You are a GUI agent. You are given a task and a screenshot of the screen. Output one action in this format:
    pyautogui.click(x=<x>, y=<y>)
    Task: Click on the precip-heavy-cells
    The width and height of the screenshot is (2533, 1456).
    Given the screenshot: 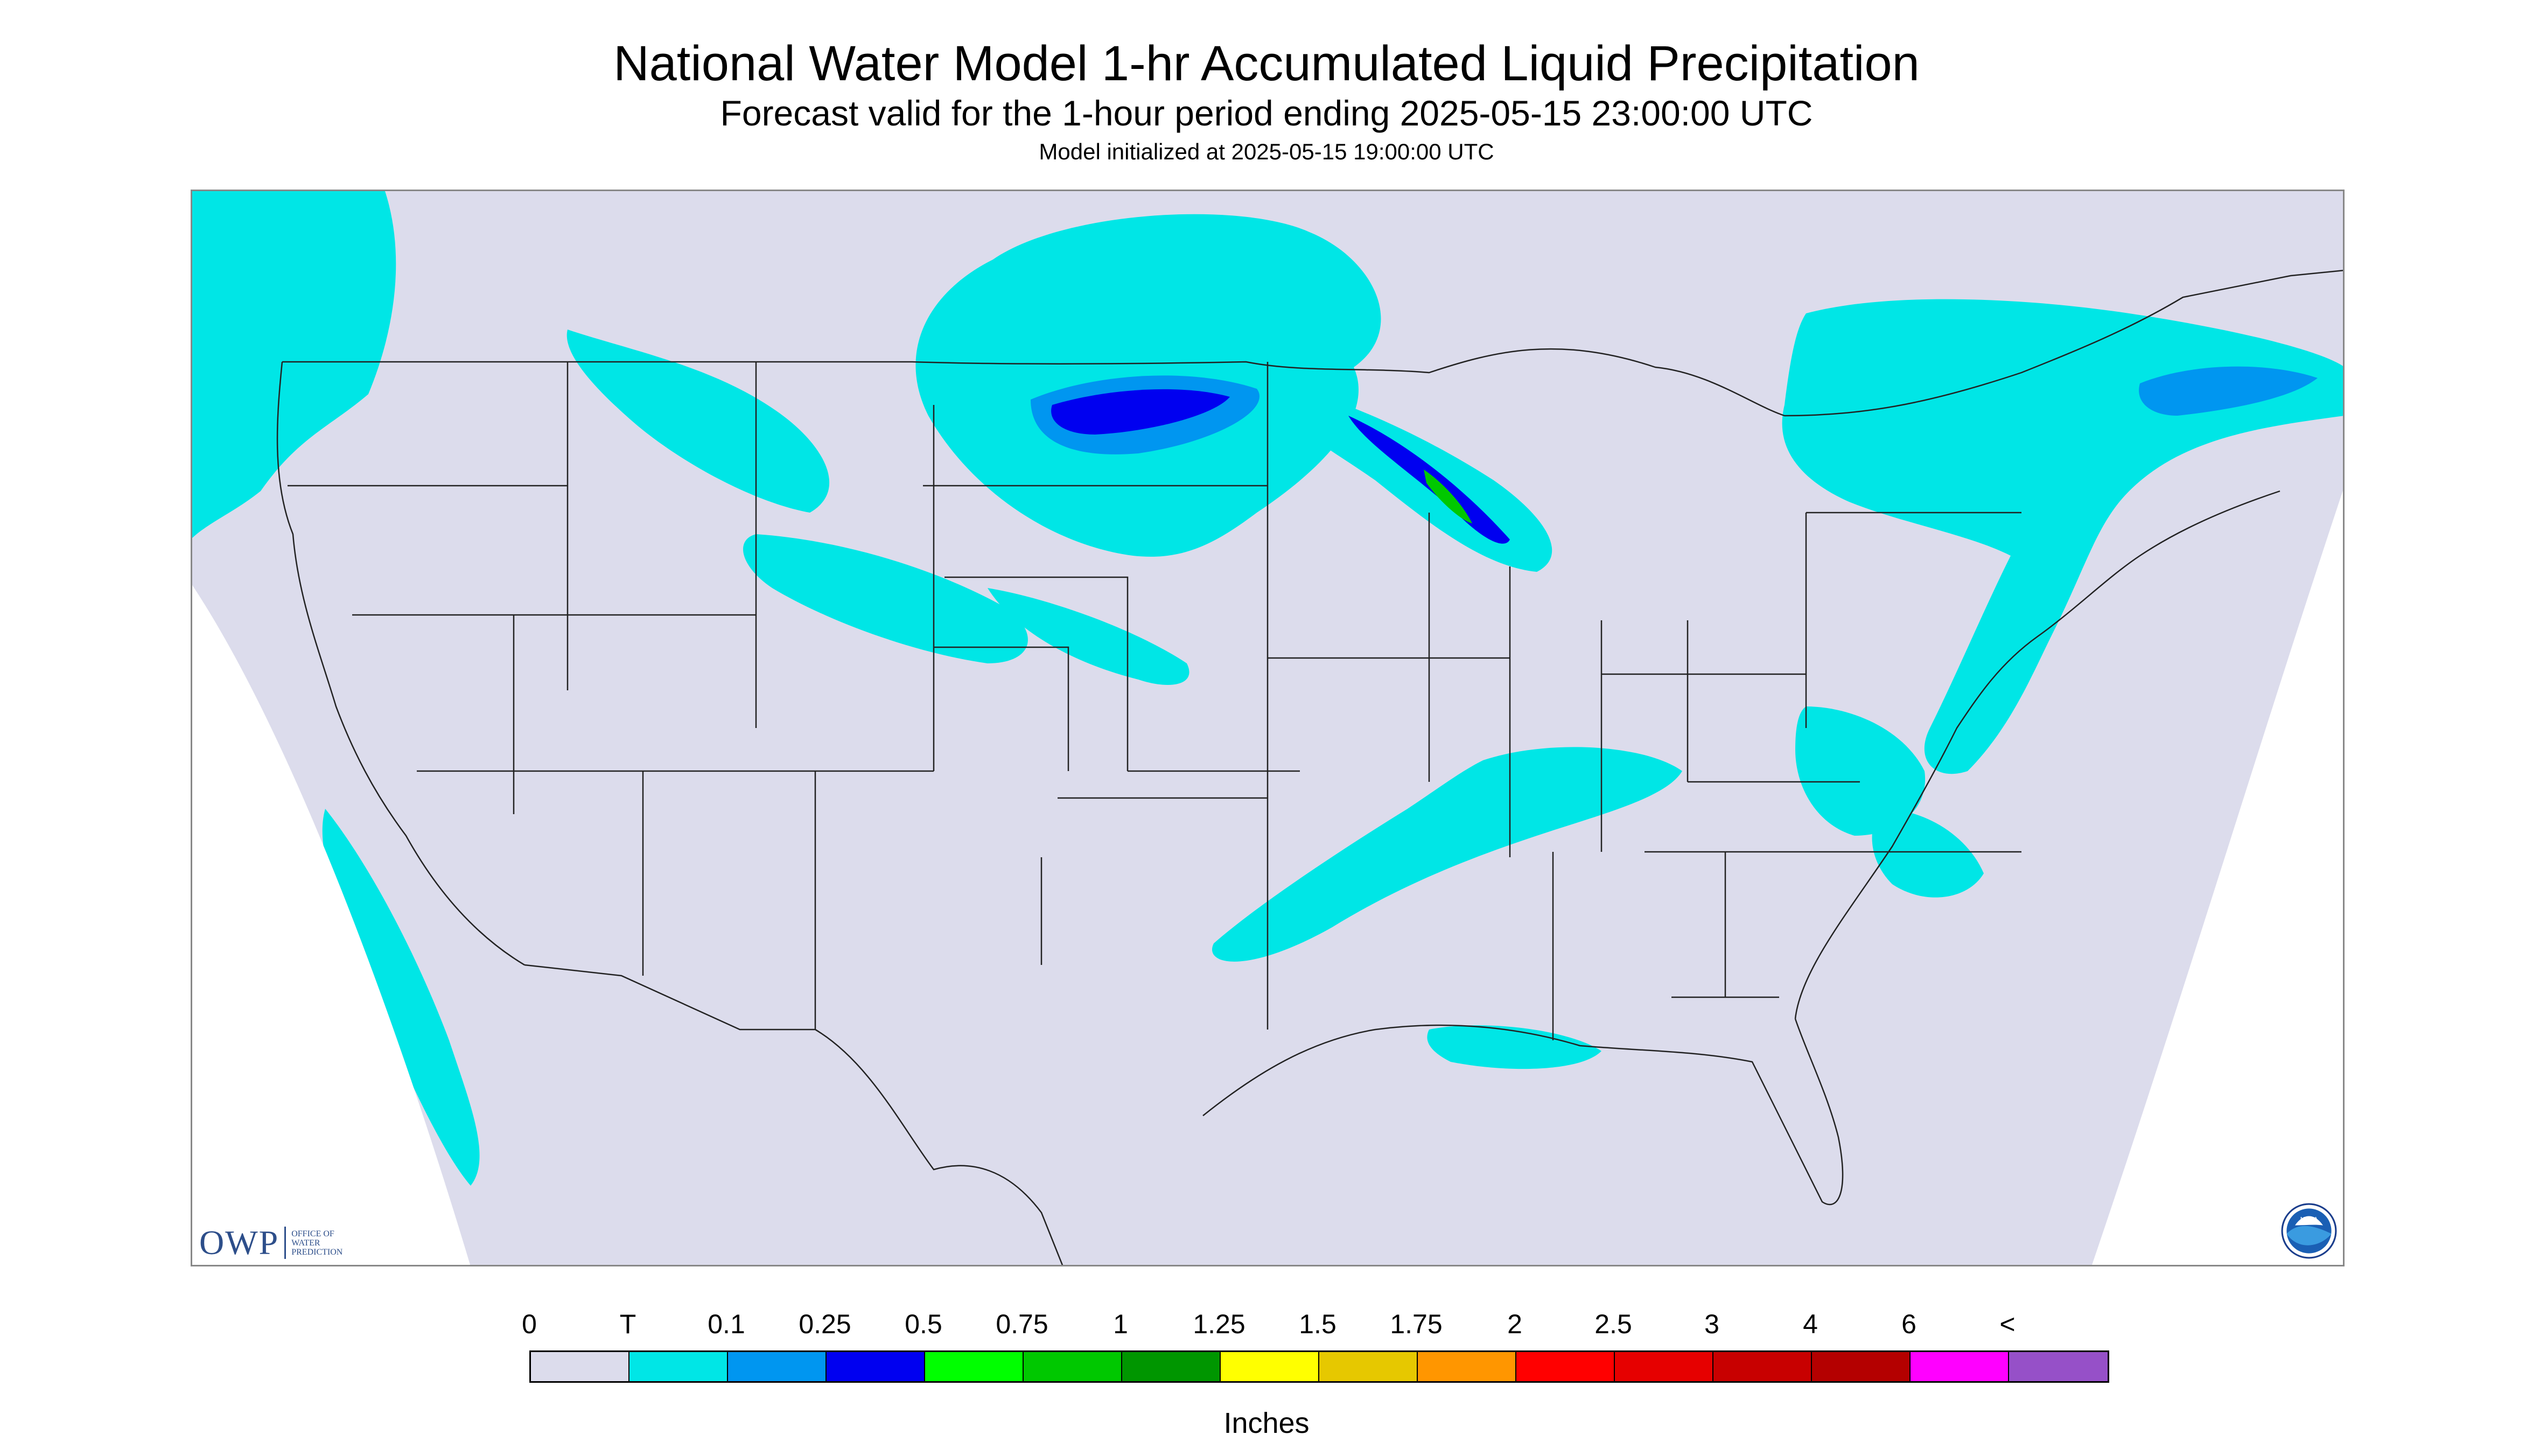 What is the action you would take?
    pyautogui.click(x=1448, y=496)
    